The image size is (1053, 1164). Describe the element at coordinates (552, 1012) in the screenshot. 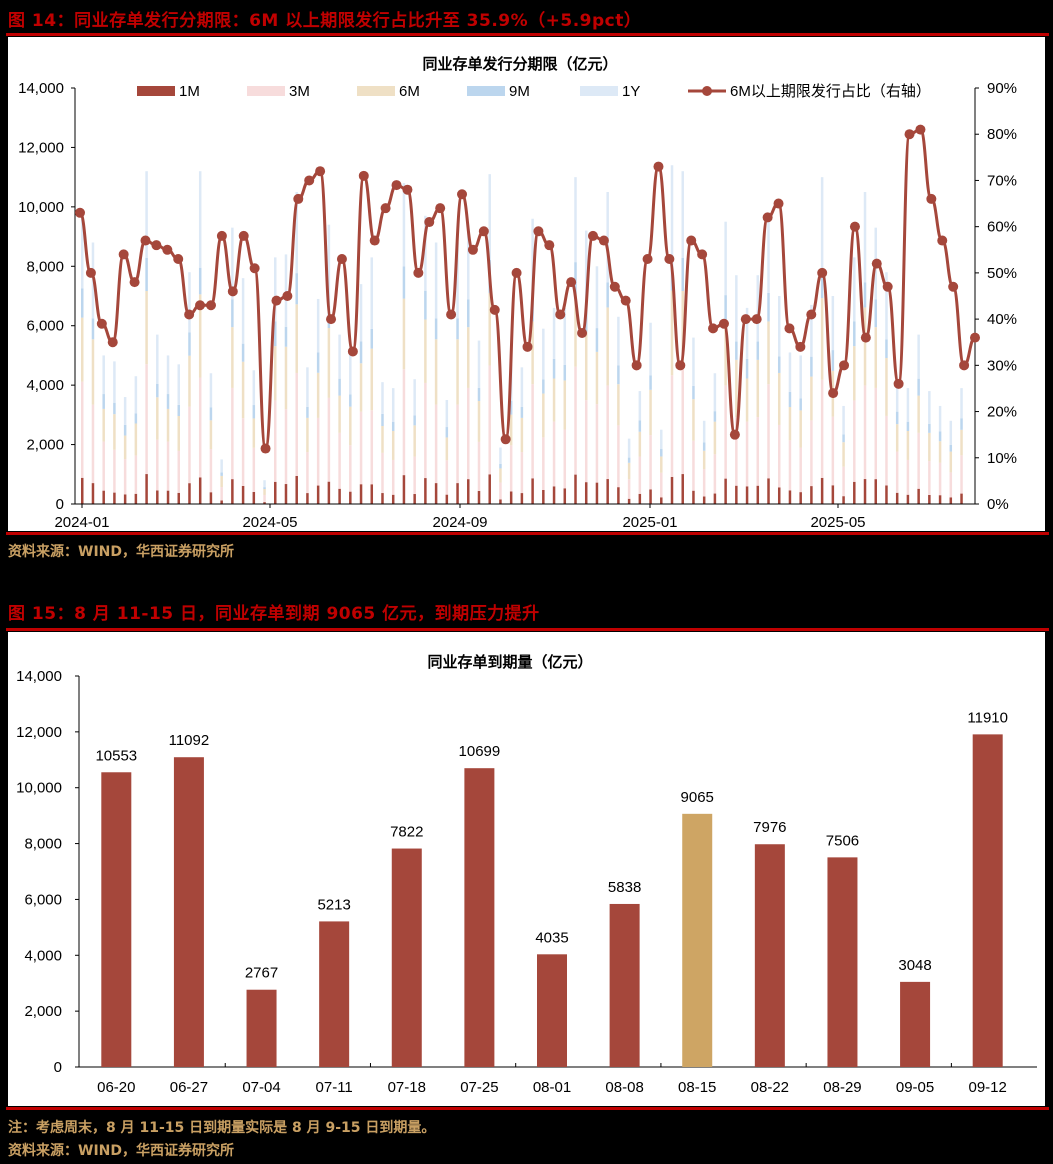

I see `bar-08-01: 4035 08-01` at that location.